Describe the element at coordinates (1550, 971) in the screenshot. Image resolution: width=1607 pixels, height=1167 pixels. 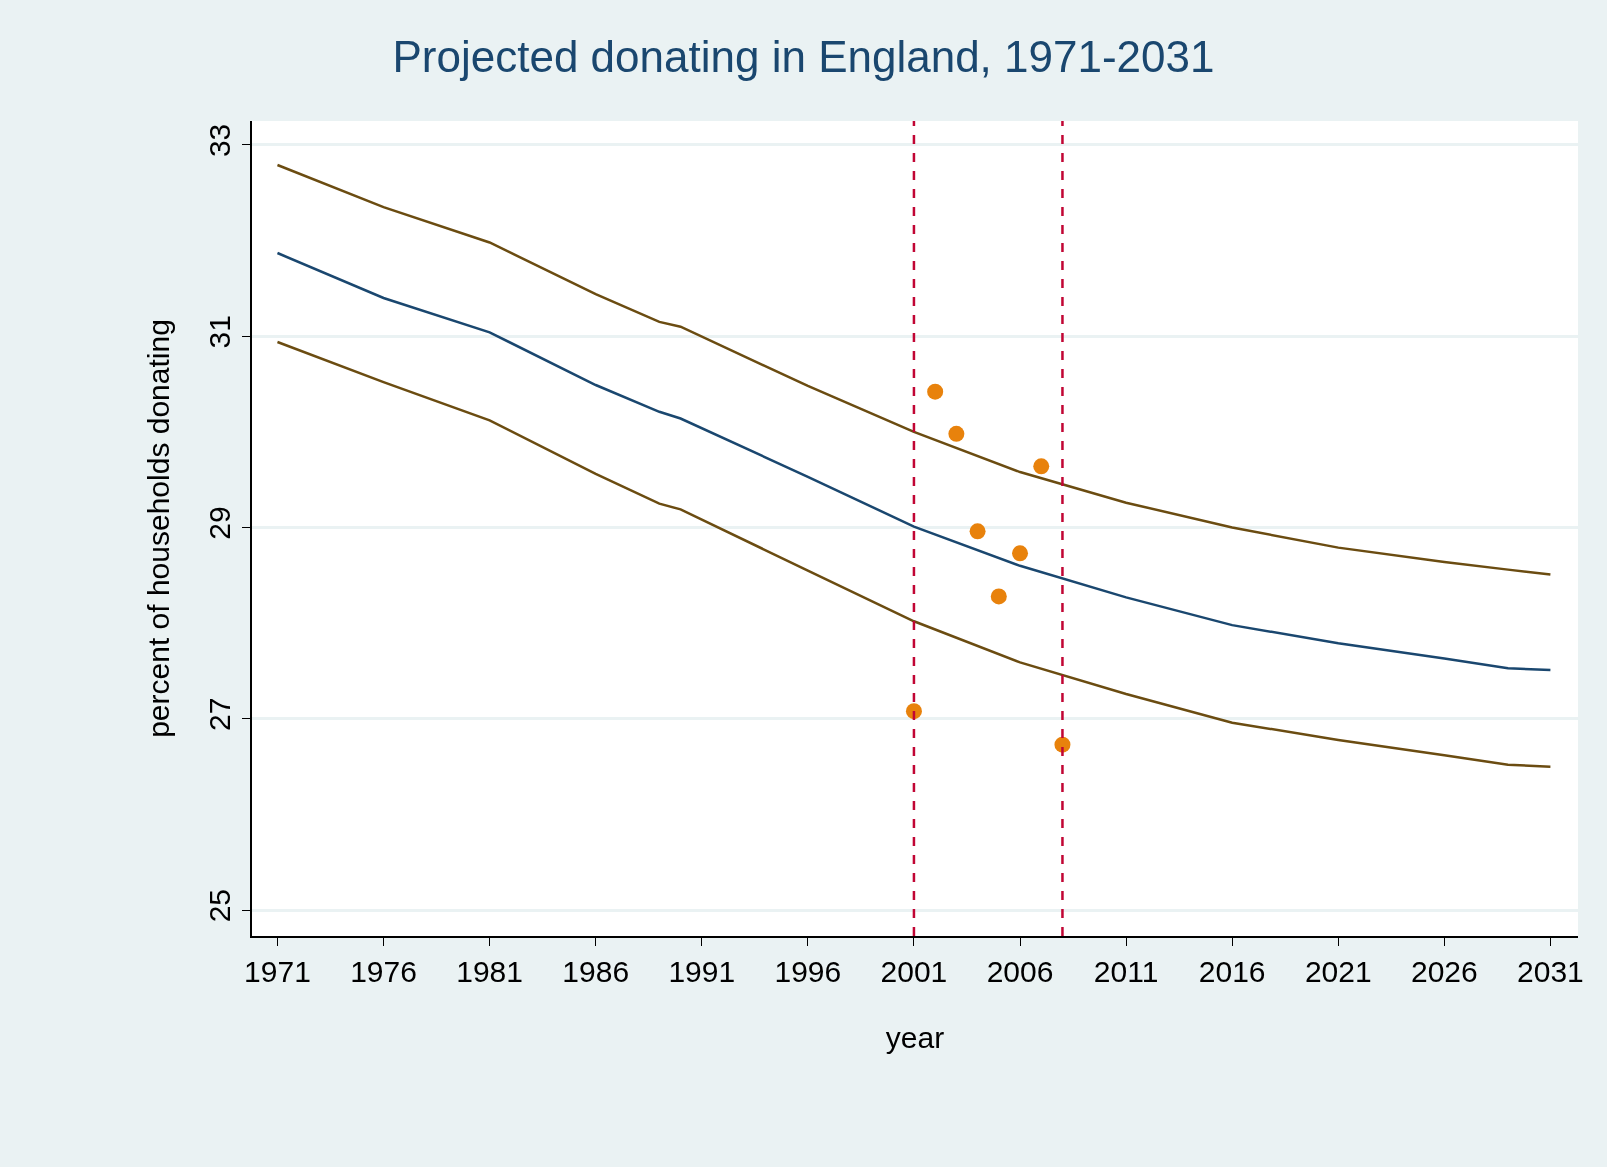
I see `x-tick-label: 2031` at that location.